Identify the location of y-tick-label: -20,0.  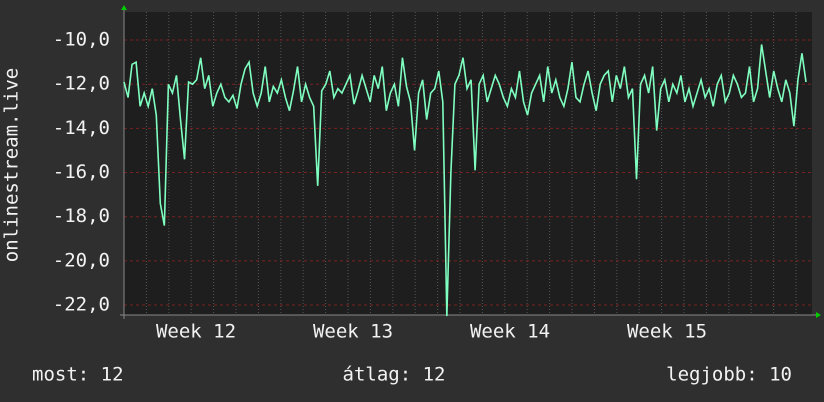
(81, 260).